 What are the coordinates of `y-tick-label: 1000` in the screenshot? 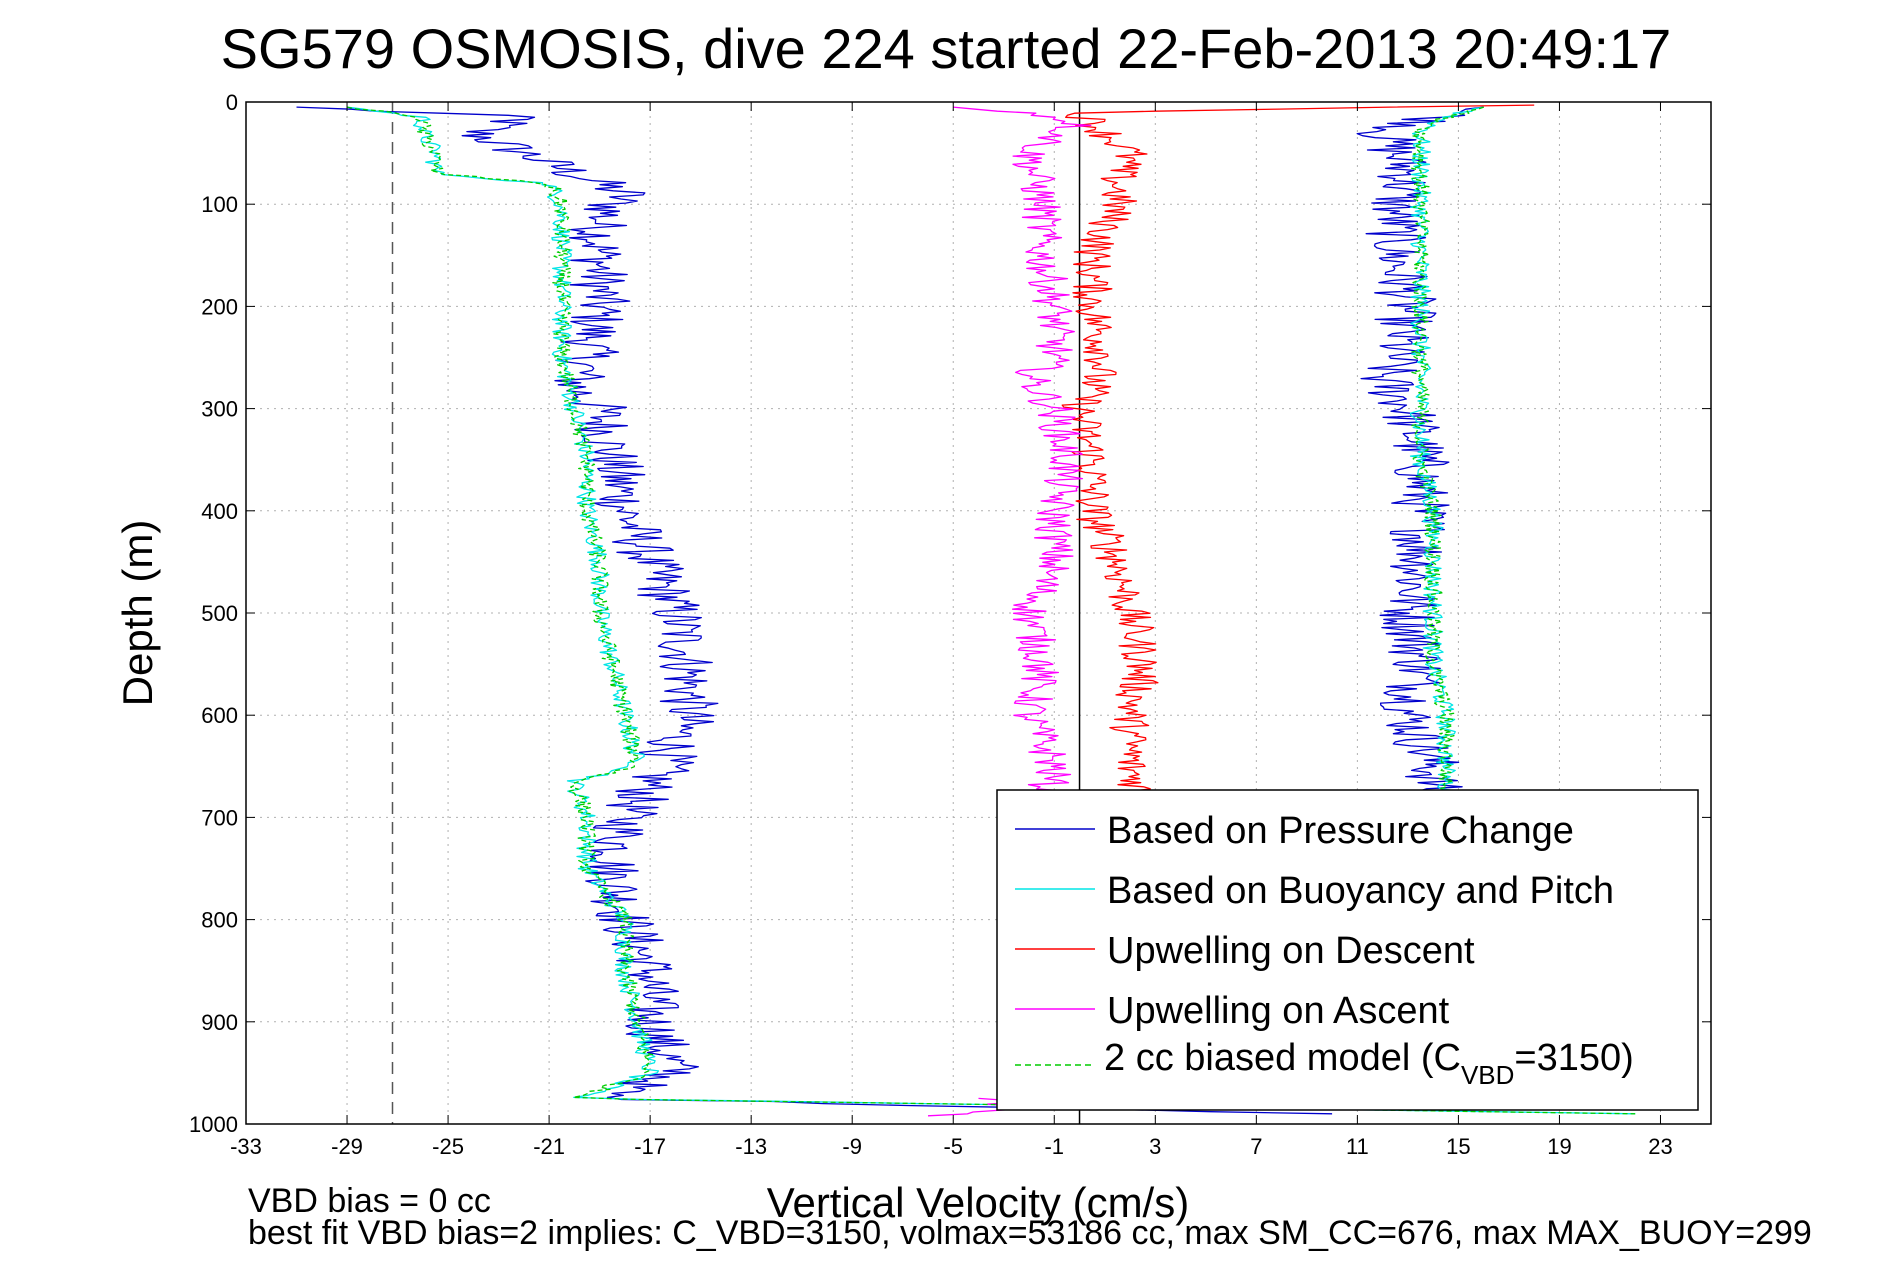 It's located at (213, 1124).